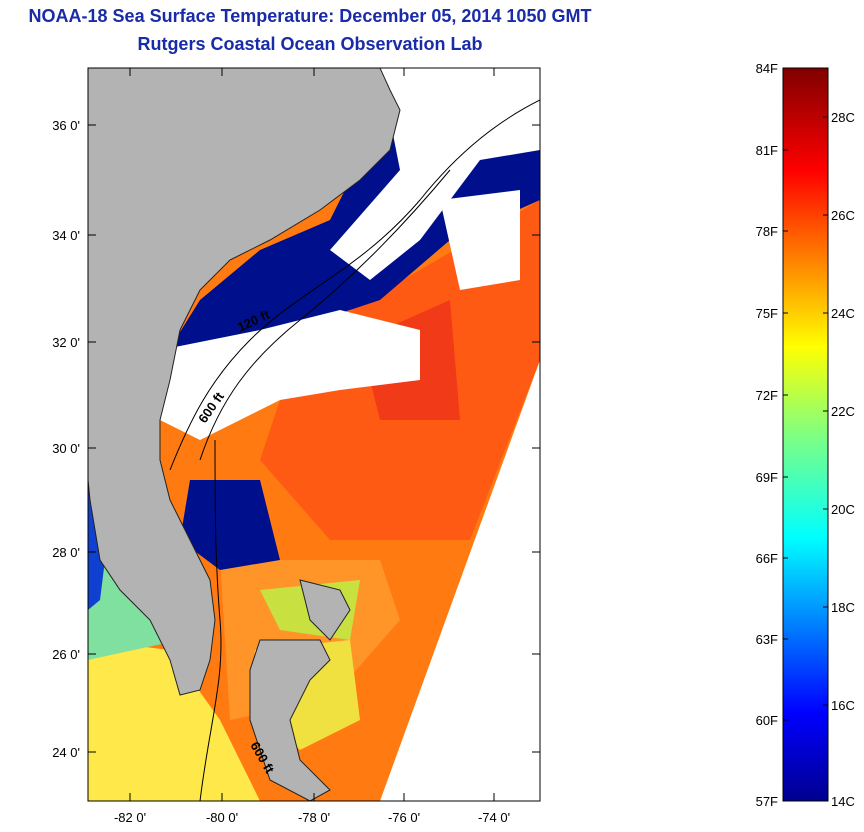 This screenshot has height=832, width=864. What do you see at coordinates (843, 607) in the screenshot?
I see `colorbar-c-label: 18C` at bounding box center [843, 607].